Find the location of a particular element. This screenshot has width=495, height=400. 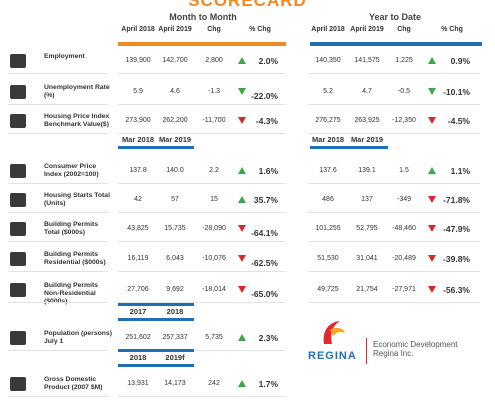

cell-value: -20,489 is located at coordinates (404, 258).